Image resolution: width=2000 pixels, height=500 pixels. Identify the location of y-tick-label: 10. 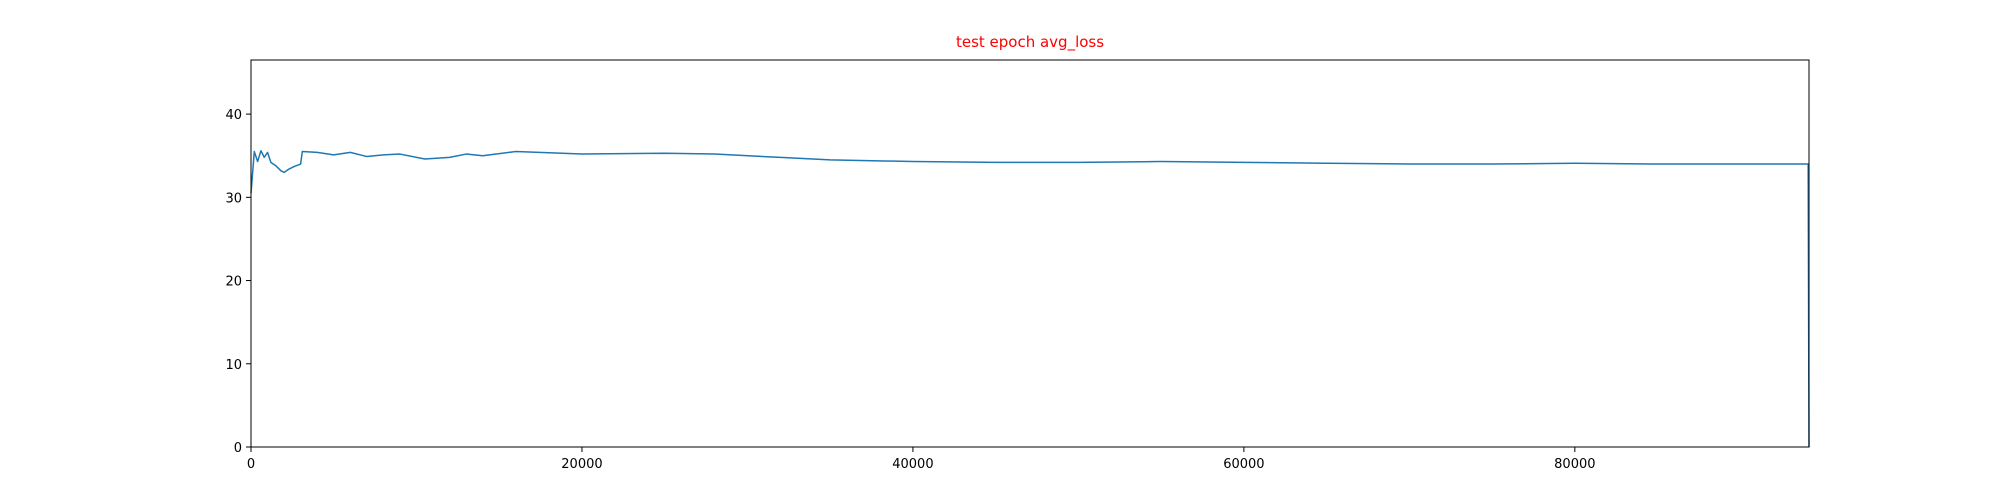
(233, 365).